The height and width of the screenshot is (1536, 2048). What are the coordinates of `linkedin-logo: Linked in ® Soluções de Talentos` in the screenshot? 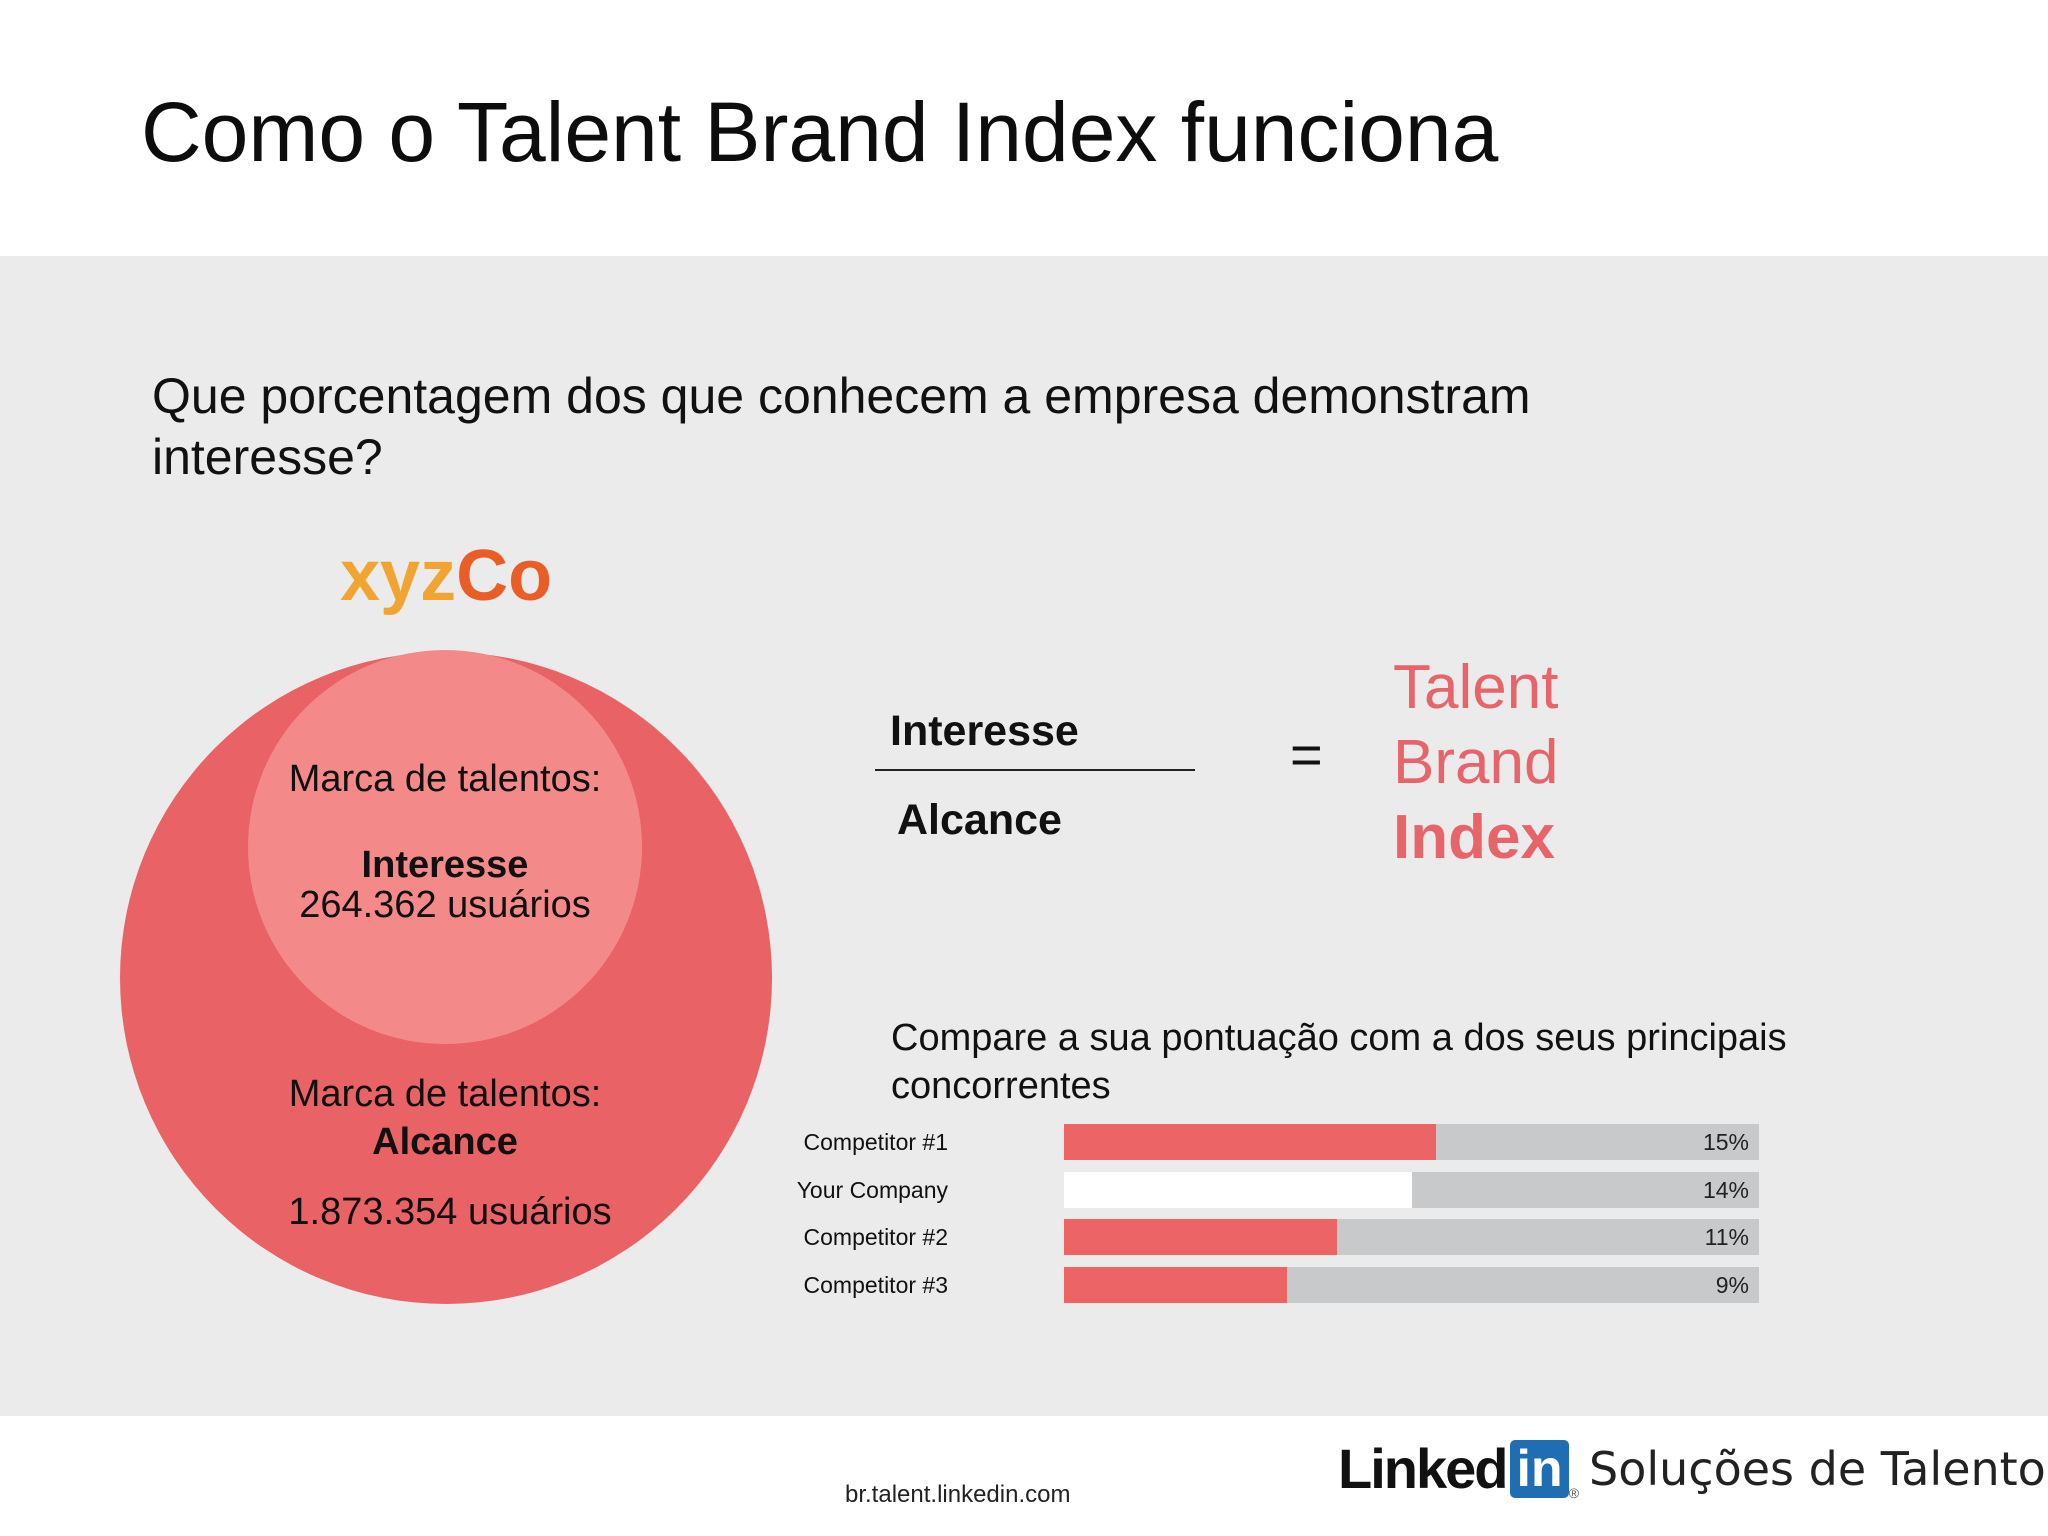 It's located at (1693, 1471).